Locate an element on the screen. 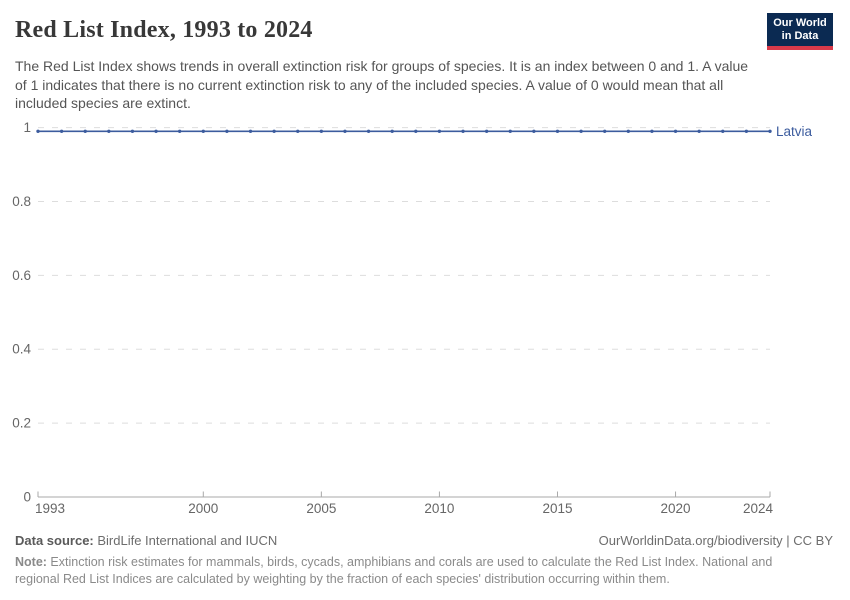  entity-label: Latvia is located at coordinates (794, 131).